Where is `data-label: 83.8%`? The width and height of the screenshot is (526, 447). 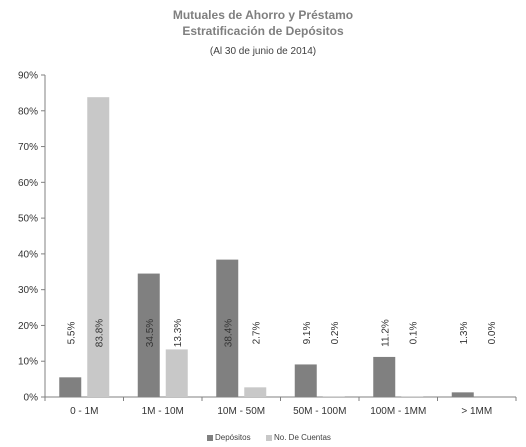
data-label: 83.8% is located at coordinates (99, 333).